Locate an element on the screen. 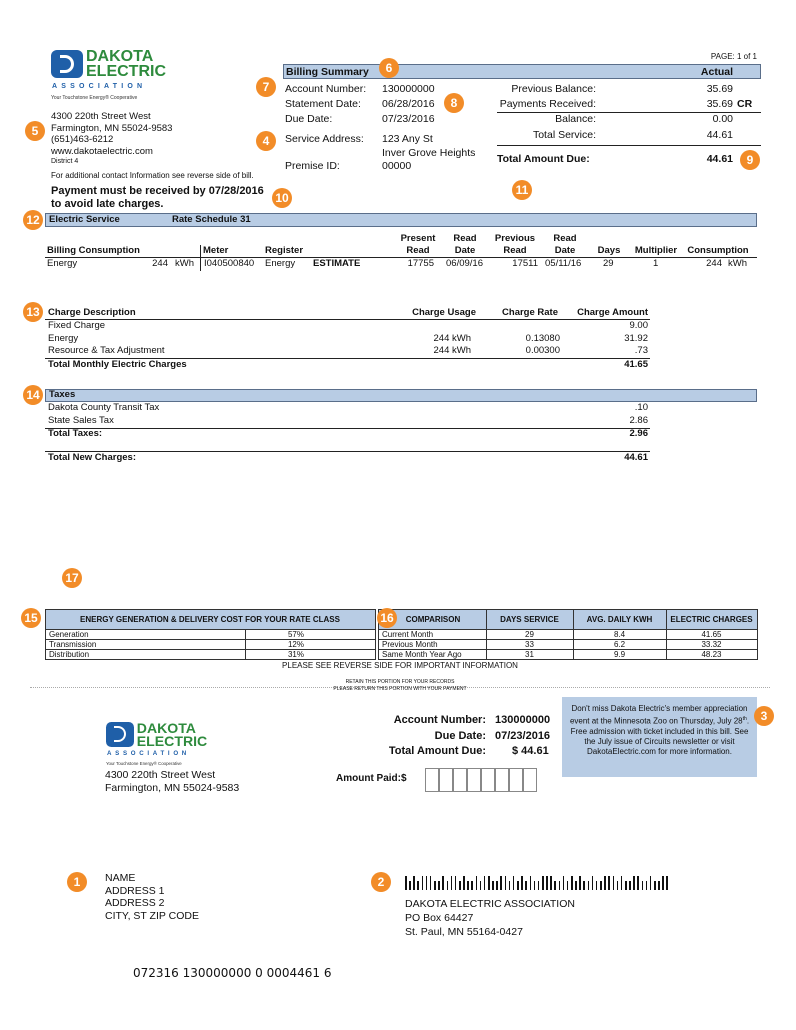 The width and height of the screenshot is (796, 1030). label: Account Number: is located at coordinates (326, 88).